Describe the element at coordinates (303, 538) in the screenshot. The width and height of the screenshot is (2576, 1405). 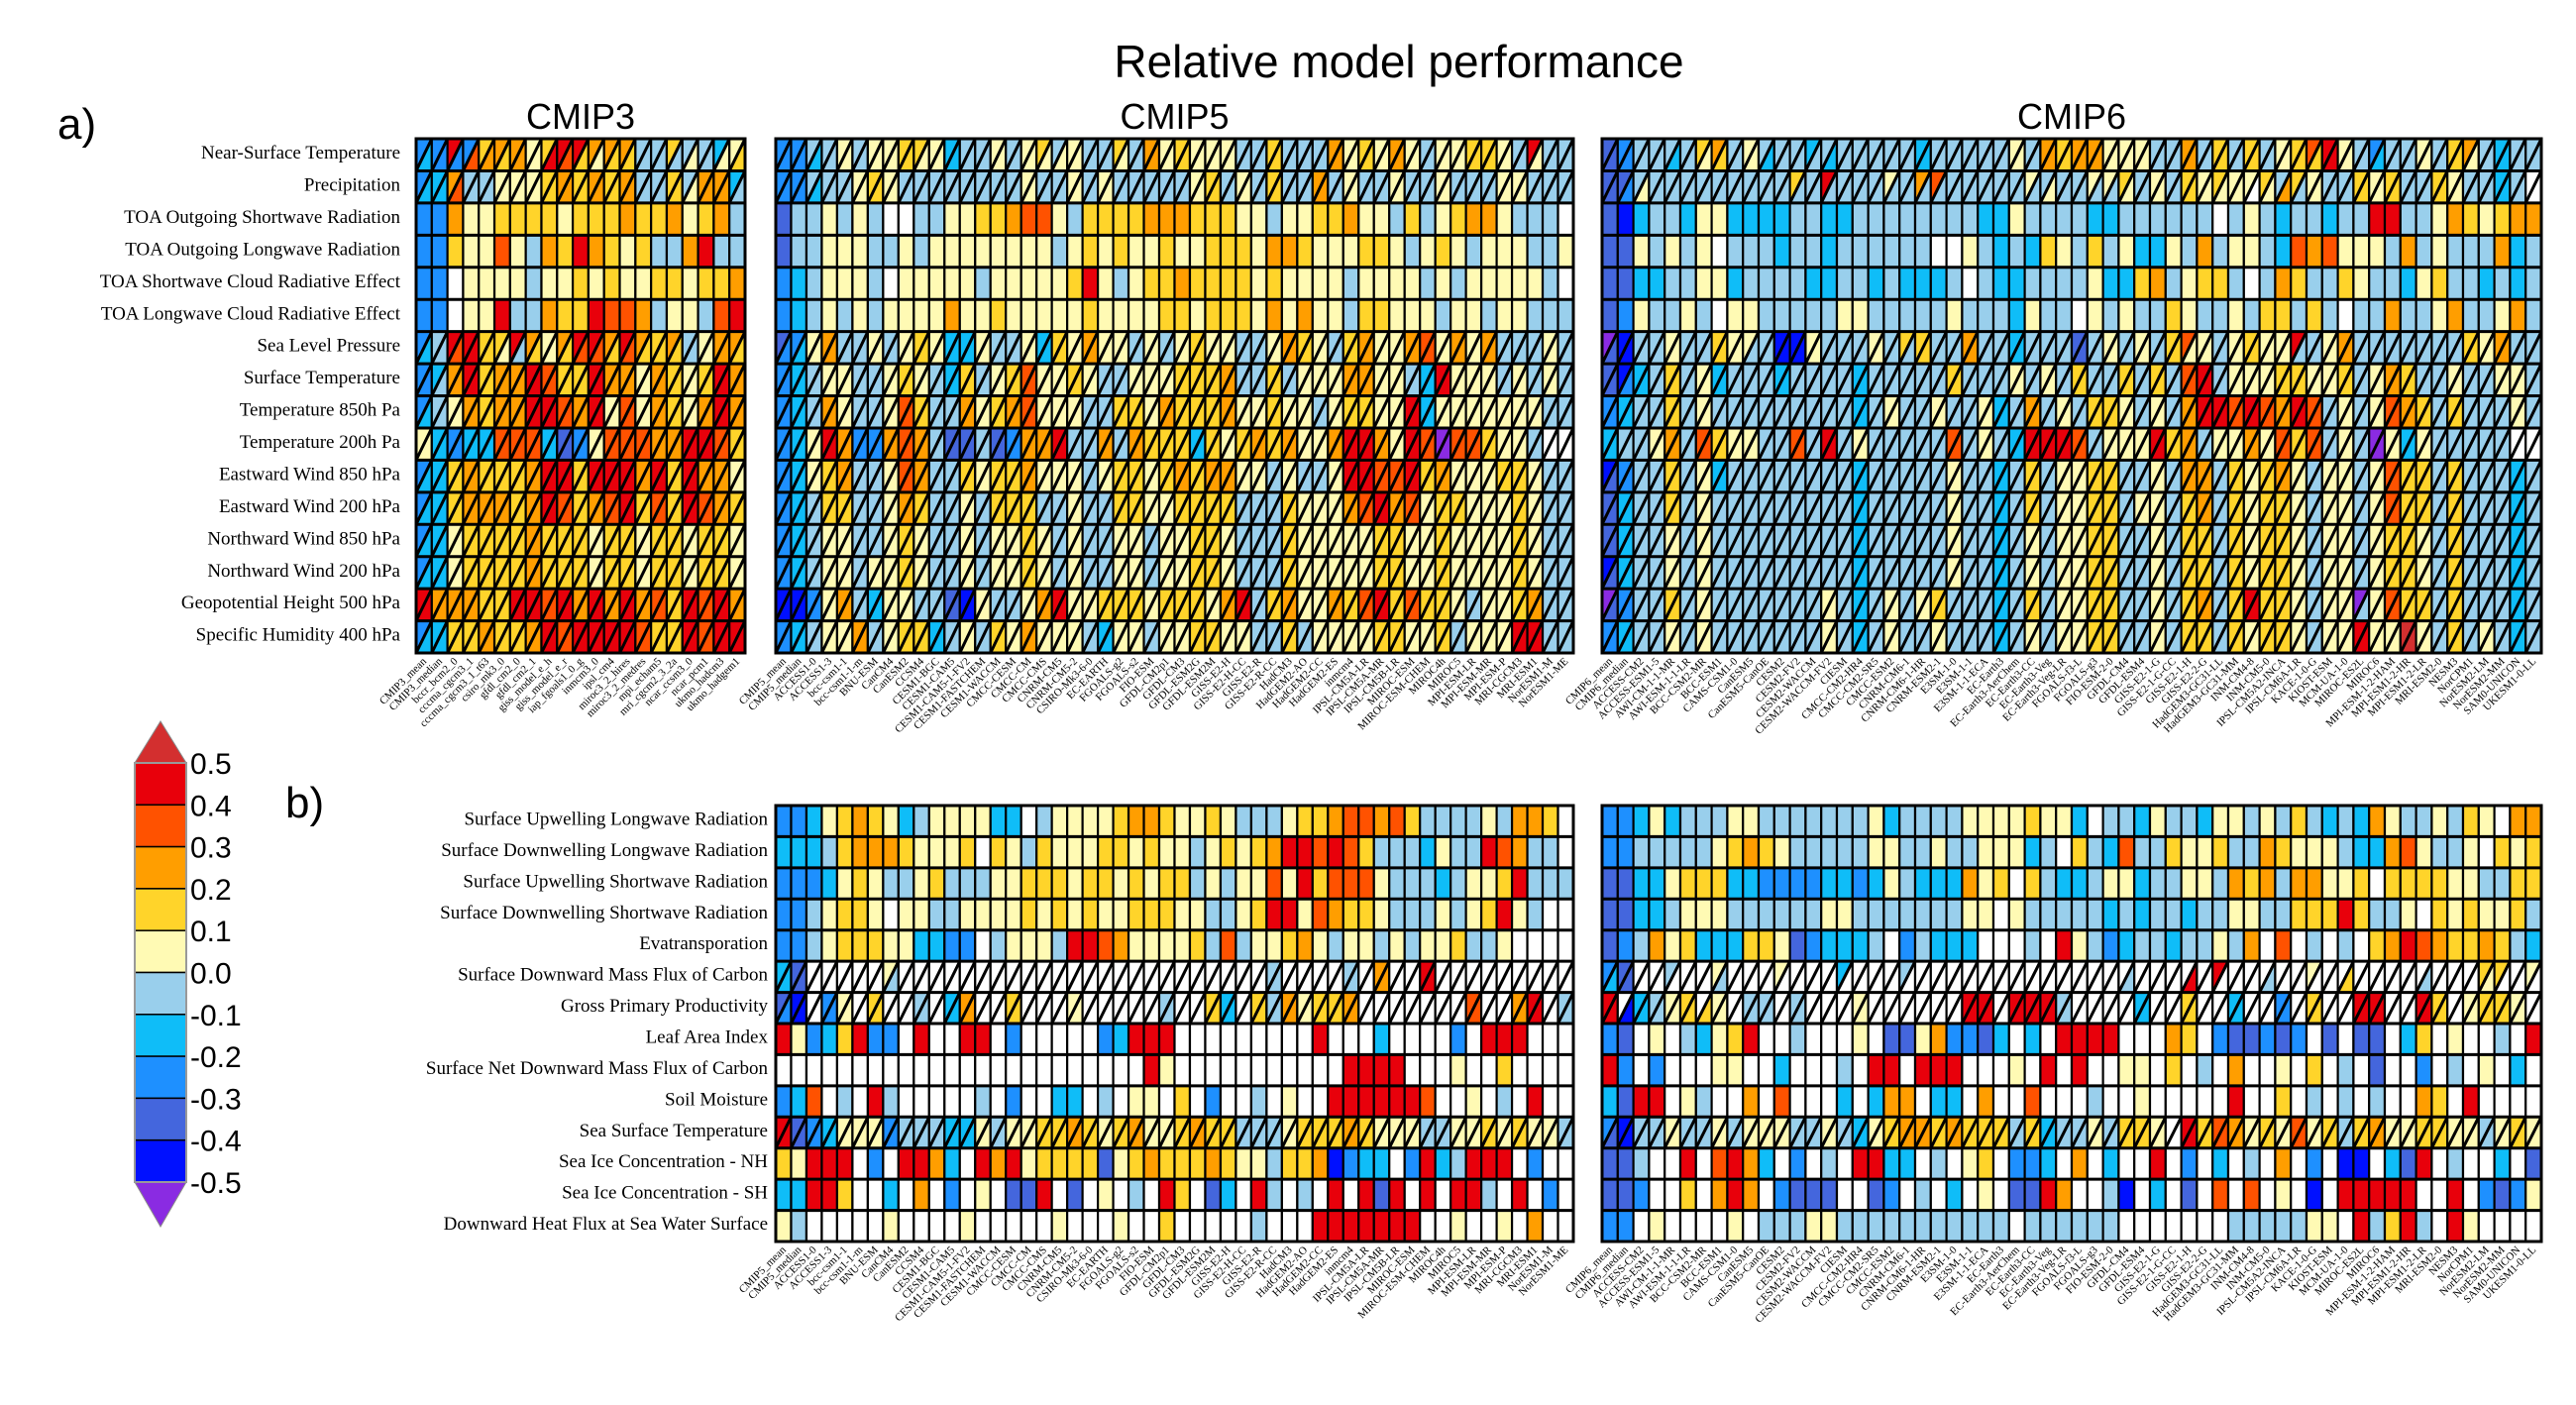
I see `row-label: Northward Wind 850 hPa` at that location.